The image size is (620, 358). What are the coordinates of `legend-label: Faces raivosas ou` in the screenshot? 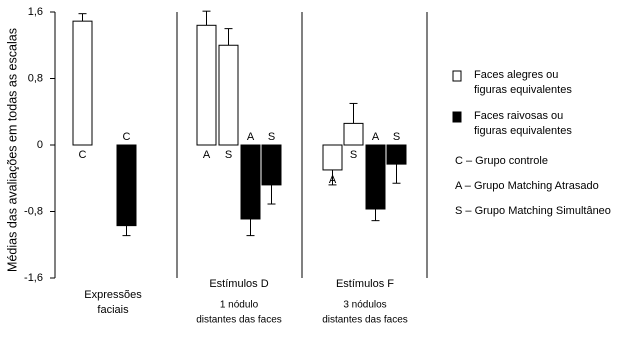 It's located at (518, 116).